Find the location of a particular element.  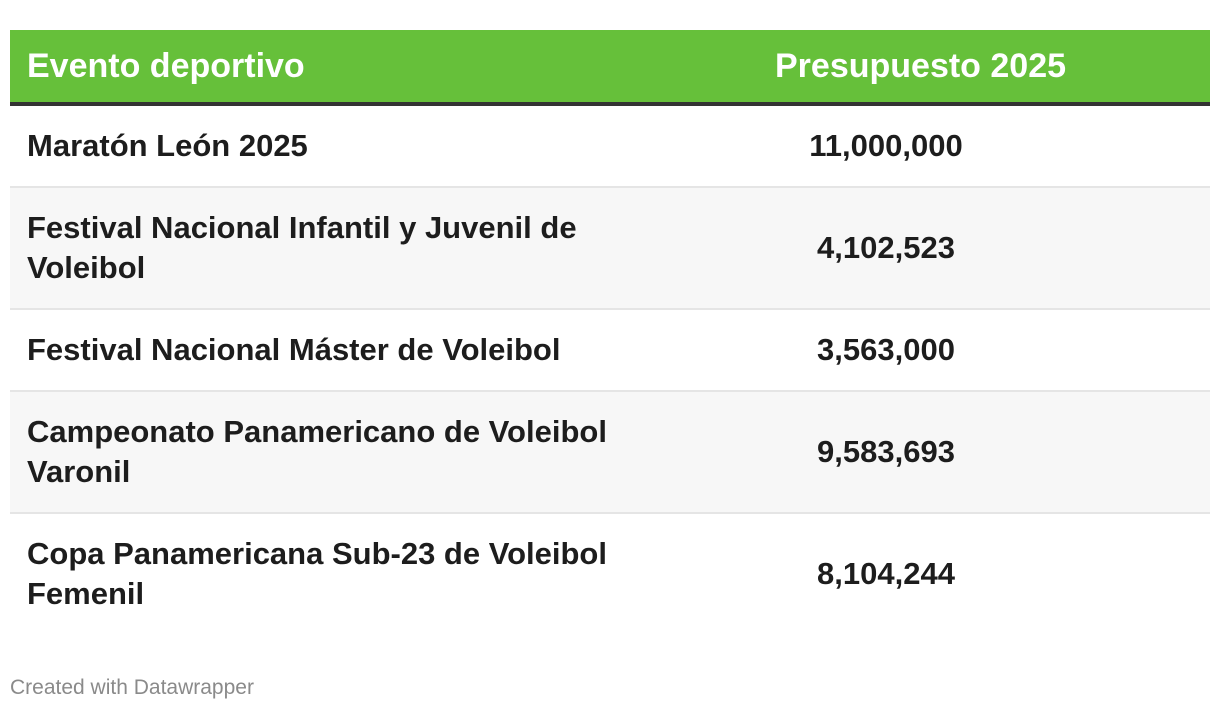

column-header-budget: Presupuesto 2025 is located at coordinates (930, 68).